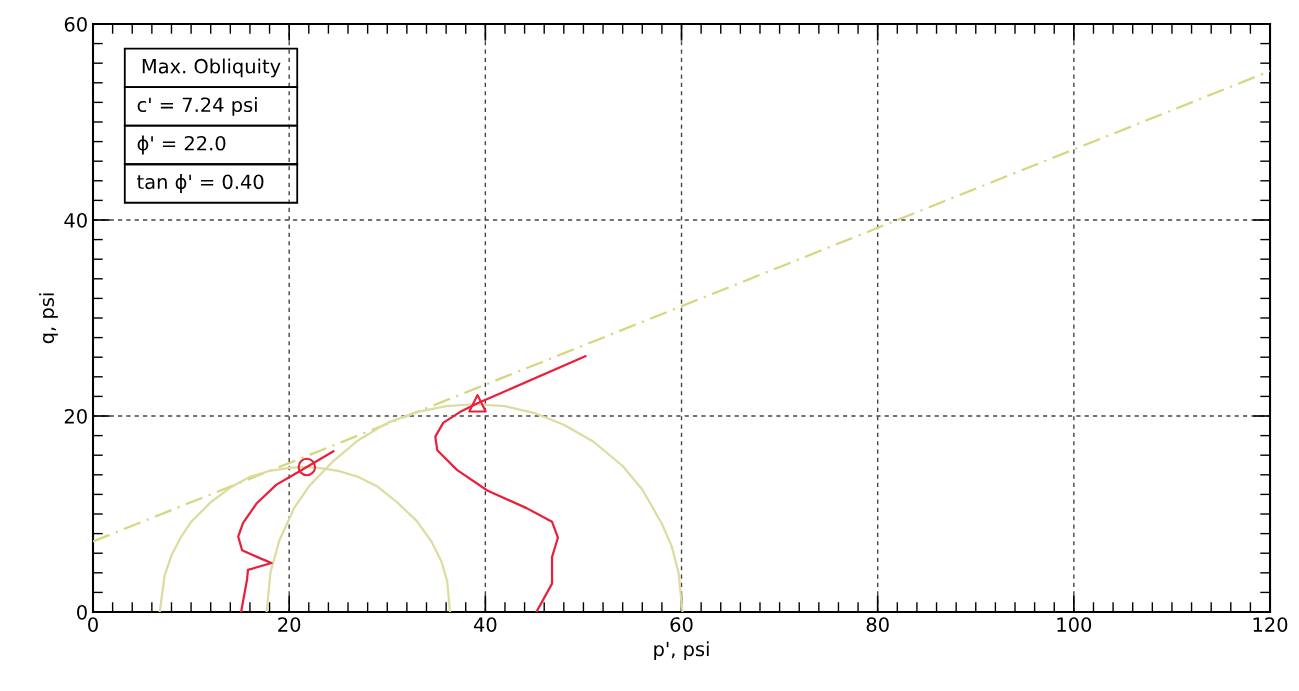  What do you see at coordinates (48, 318) in the screenshot?
I see `y-axis-title: q, psi` at bounding box center [48, 318].